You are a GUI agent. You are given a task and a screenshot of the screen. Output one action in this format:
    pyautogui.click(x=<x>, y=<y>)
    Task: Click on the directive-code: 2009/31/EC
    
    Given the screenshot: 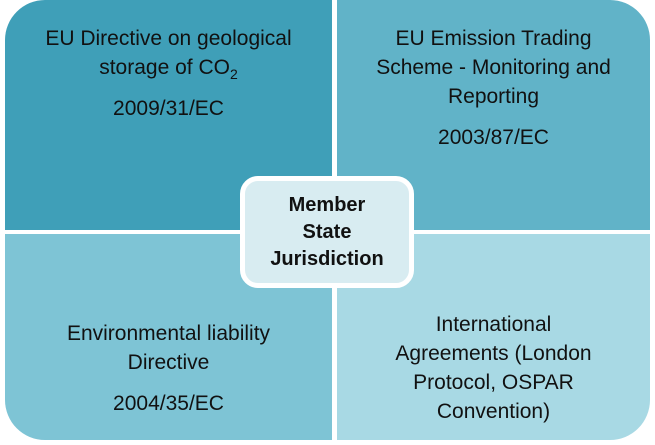 What is the action you would take?
    pyautogui.click(x=168, y=108)
    